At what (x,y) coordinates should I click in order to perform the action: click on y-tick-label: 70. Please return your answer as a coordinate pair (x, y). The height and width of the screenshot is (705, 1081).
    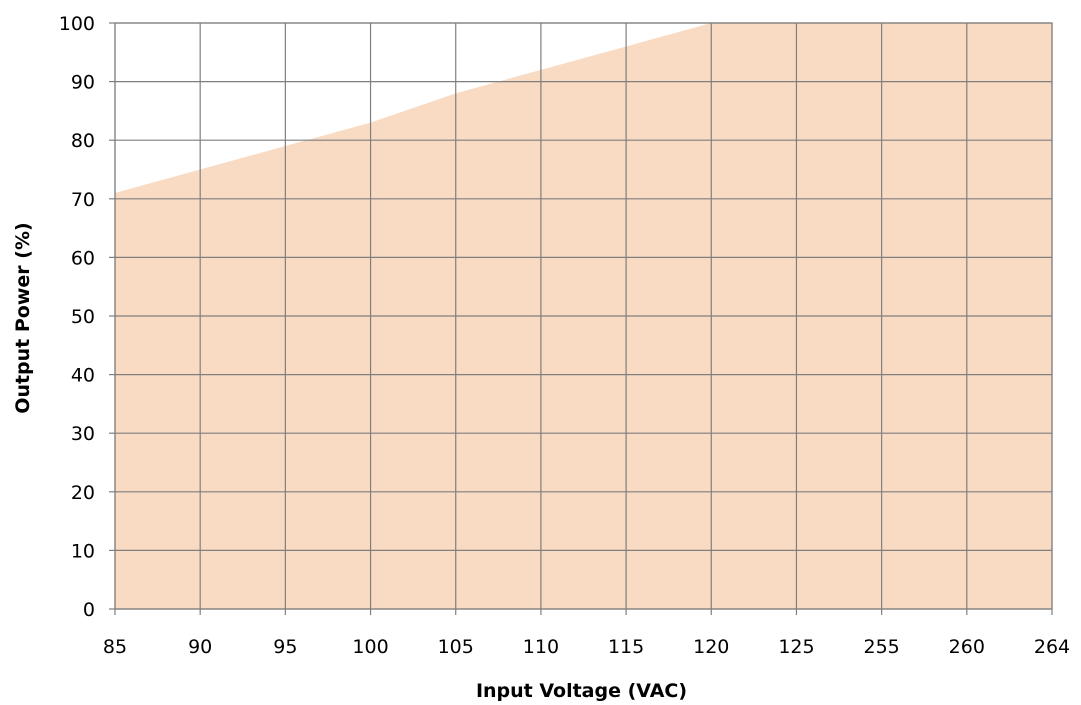
    Looking at the image, I should click on (83, 200).